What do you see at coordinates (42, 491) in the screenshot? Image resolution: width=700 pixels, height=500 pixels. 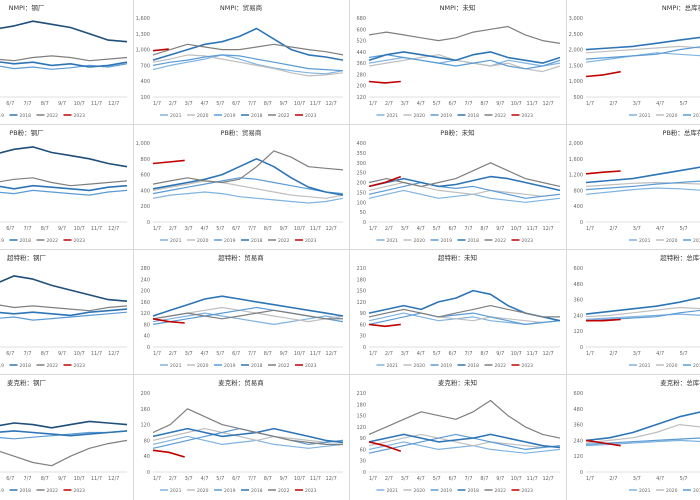 I see `legend: 2019 2018 2022 2023` at bounding box center [42, 491].